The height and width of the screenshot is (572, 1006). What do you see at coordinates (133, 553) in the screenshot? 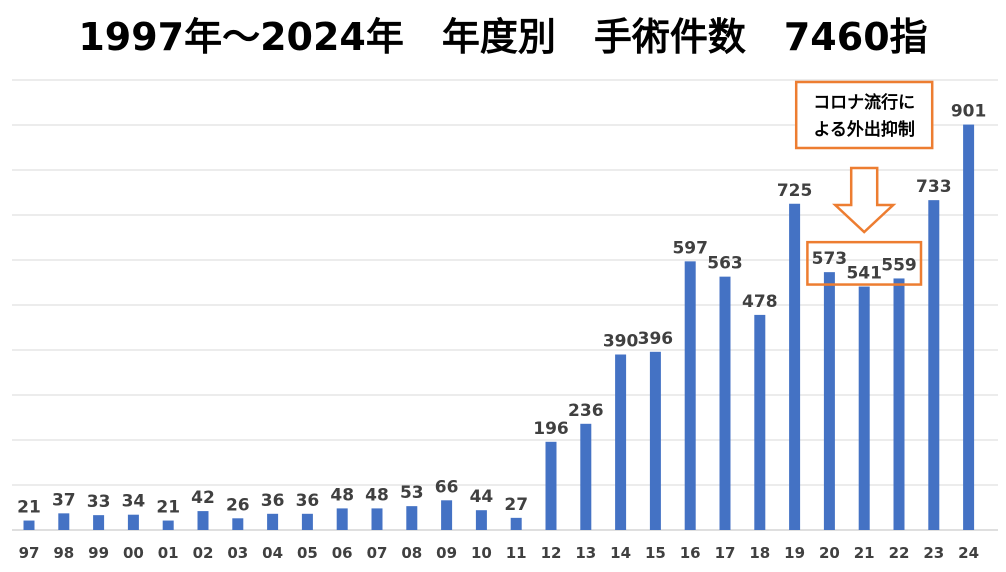
I see `tick-label-00: 00` at bounding box center [133, 553].